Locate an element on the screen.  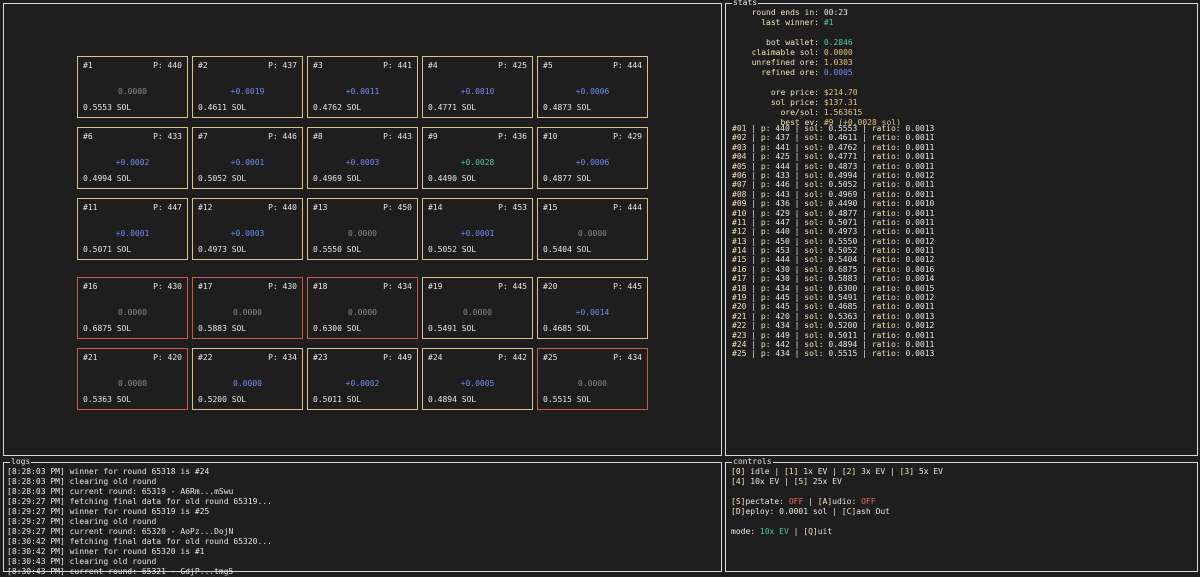
unrefined-ore-value: 1.0303 is located at coordinates (838, 62).